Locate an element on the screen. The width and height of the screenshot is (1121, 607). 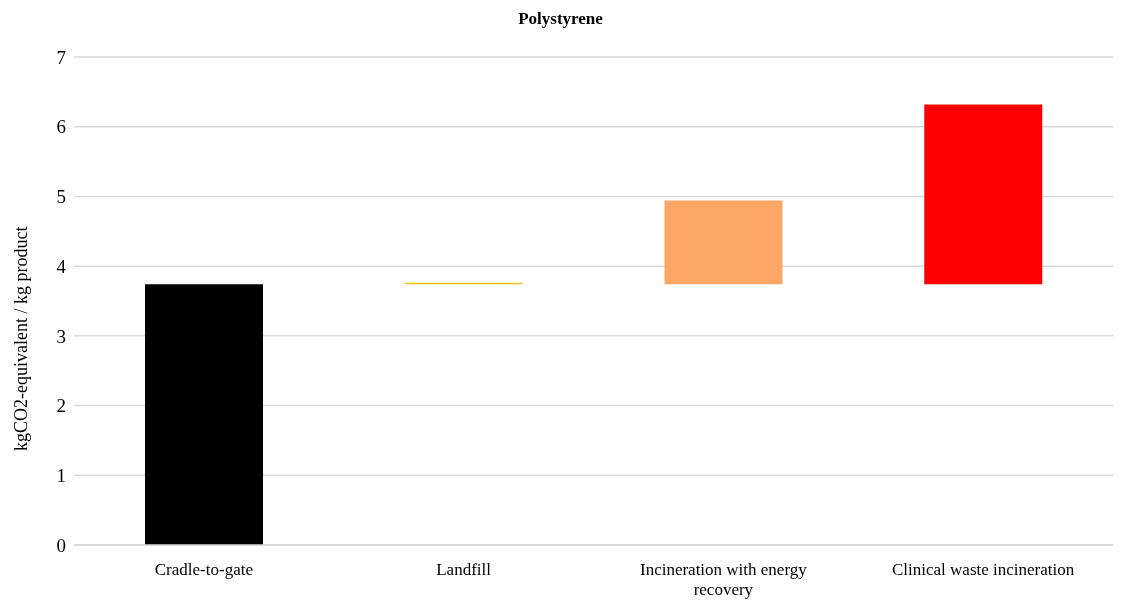
x-tick-label: Cradle-to-gate is located at coordinates (203, 569).